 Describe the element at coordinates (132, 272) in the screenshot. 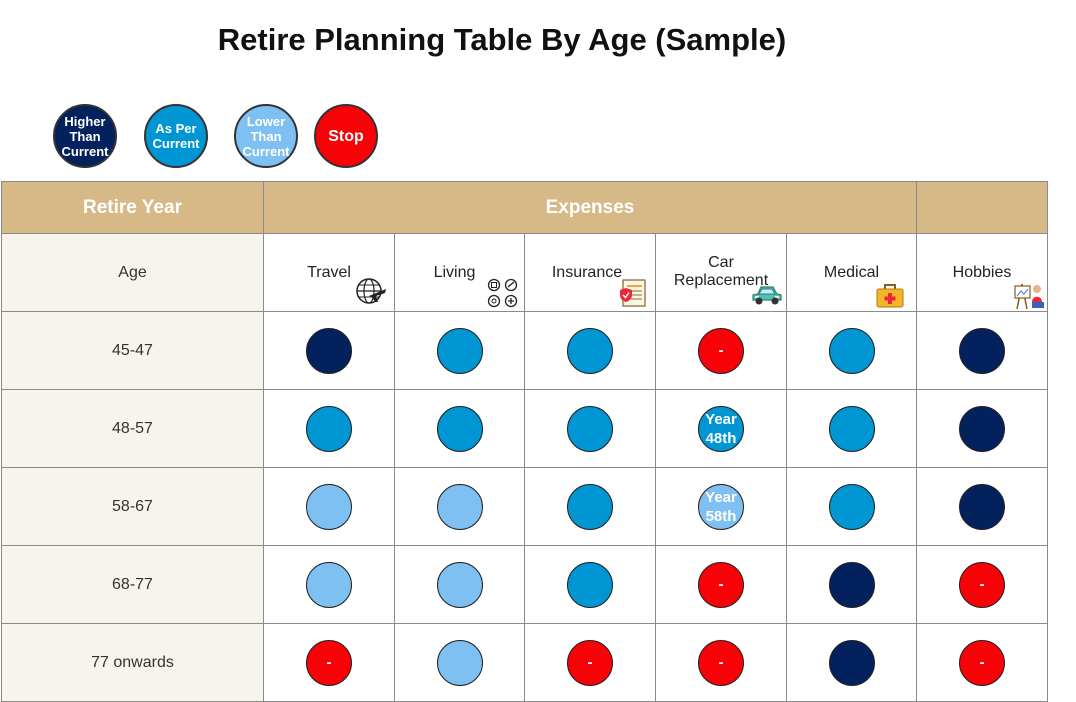

I see `age-label: Age` at that location.